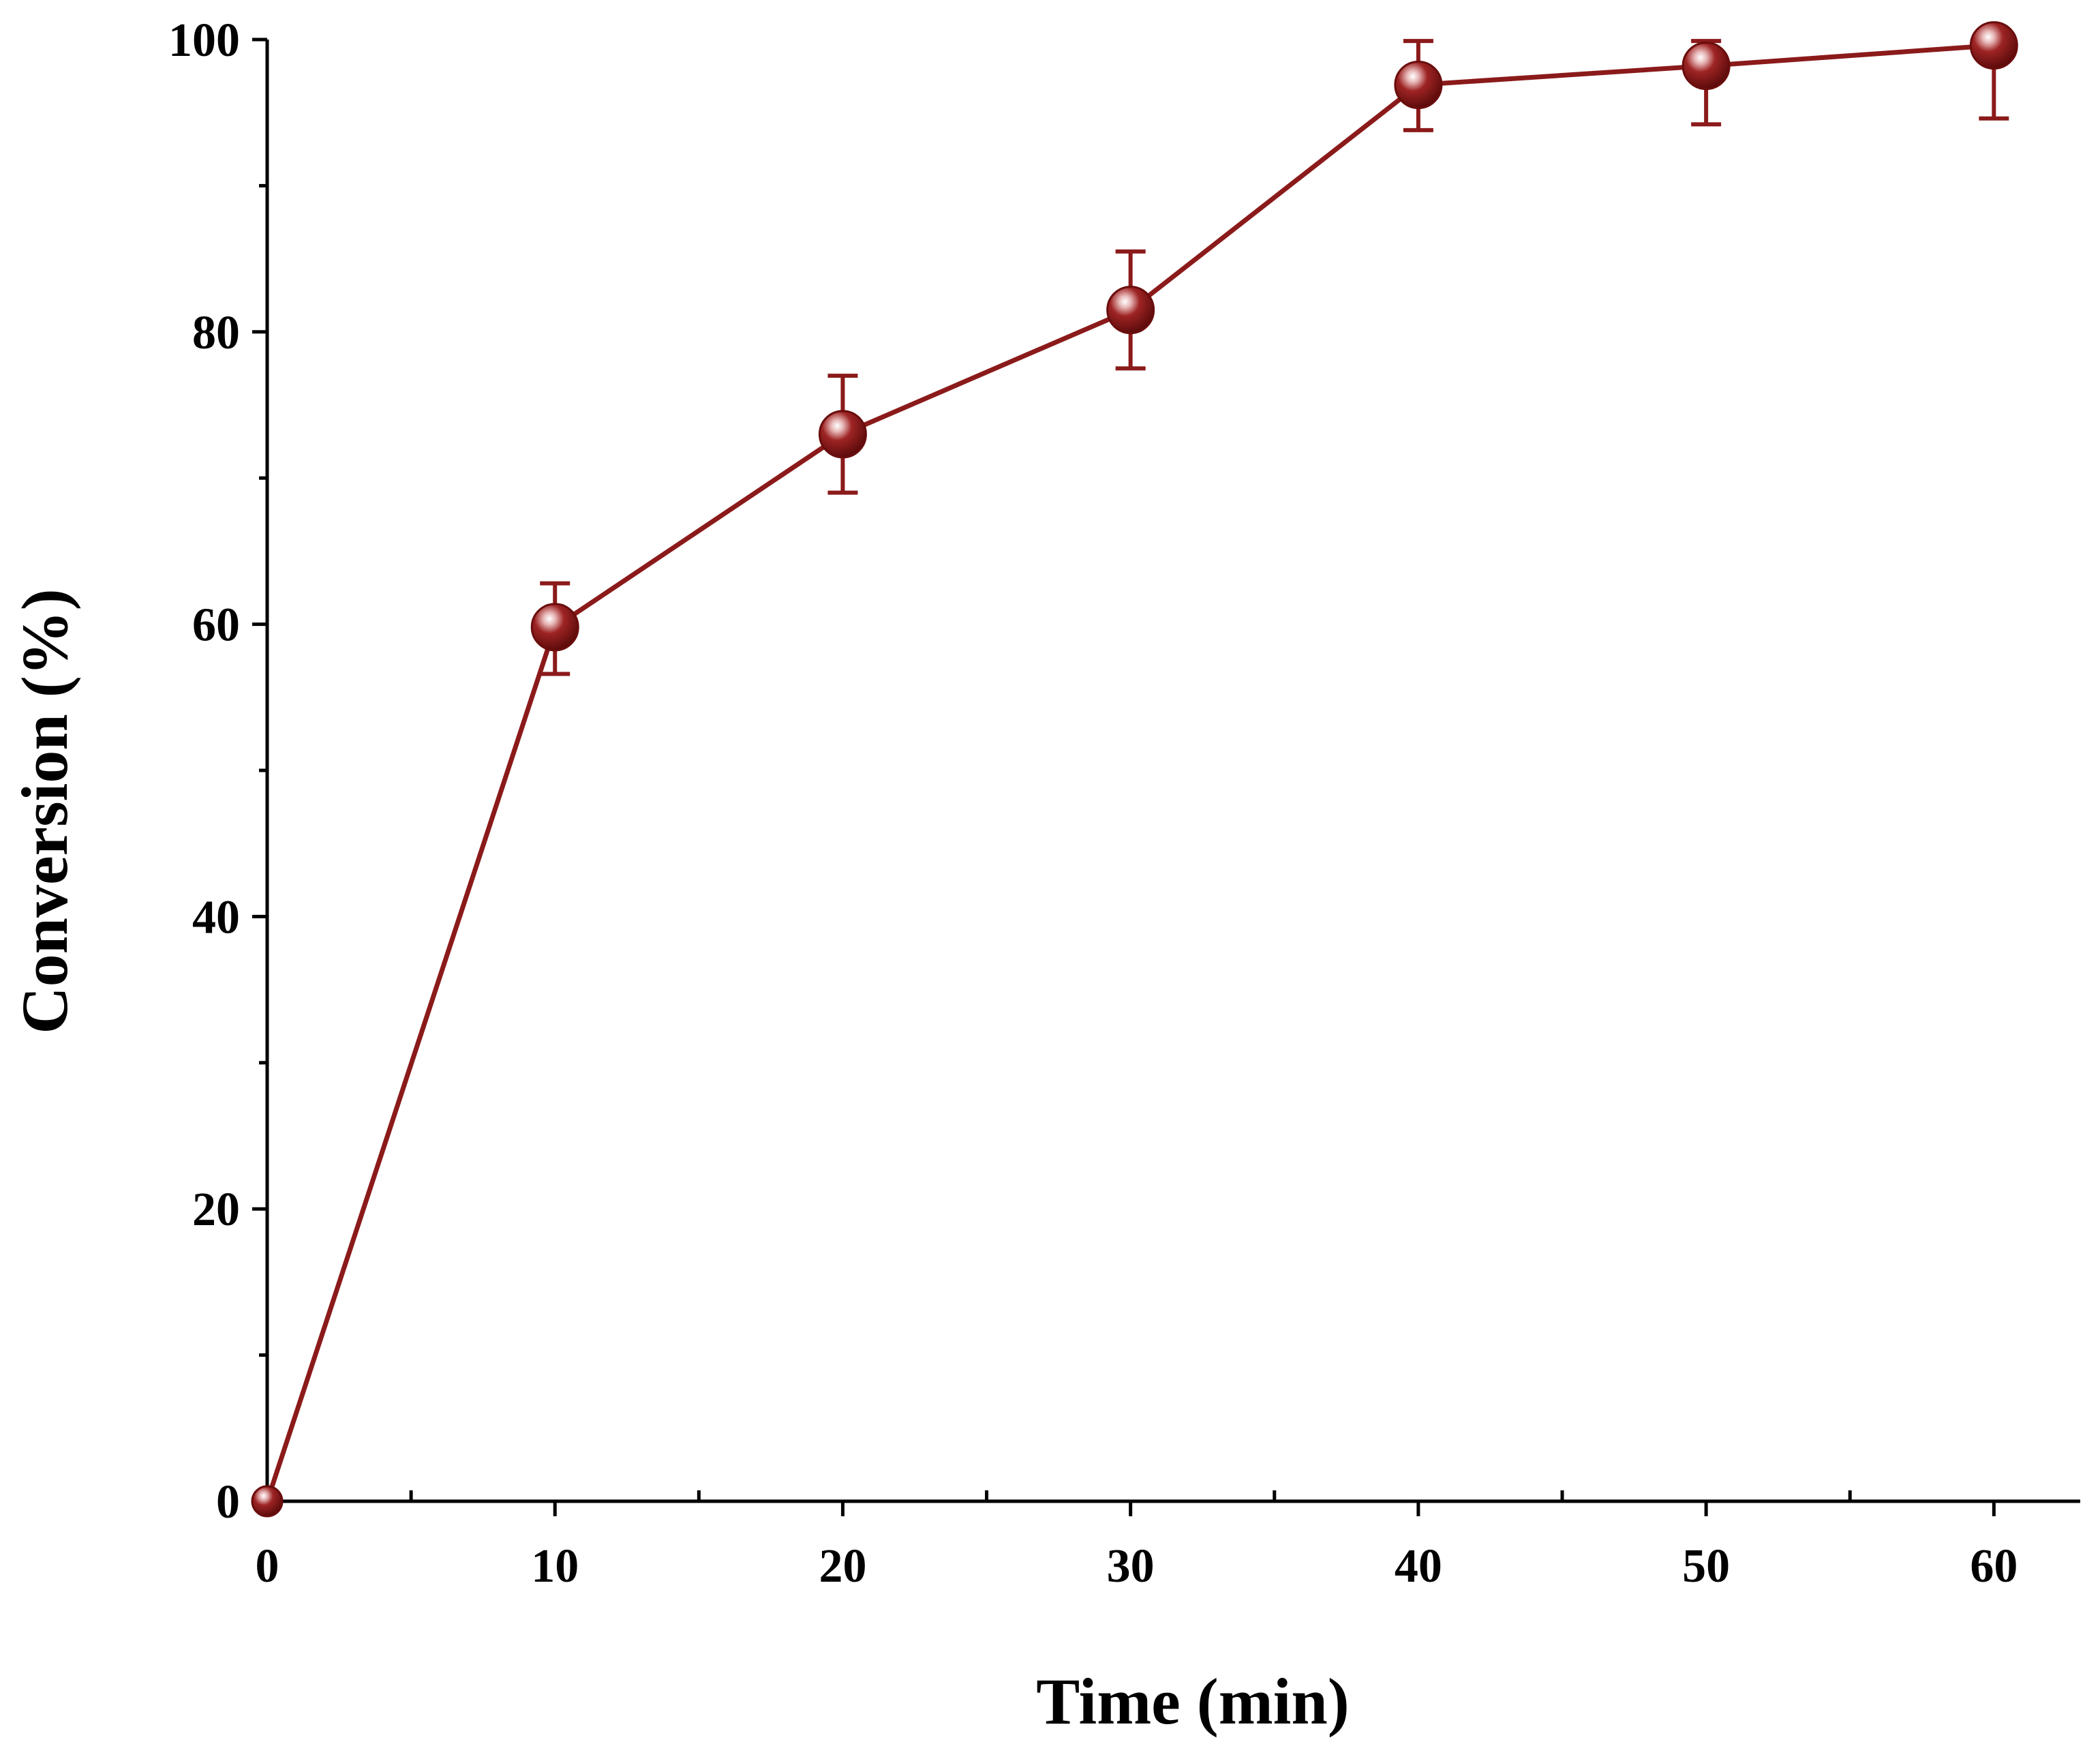  What do you see at coordinates (216, 1210) in the screenshot?
I see `y-tick-label: 20` at bounding box center [216, 1210].